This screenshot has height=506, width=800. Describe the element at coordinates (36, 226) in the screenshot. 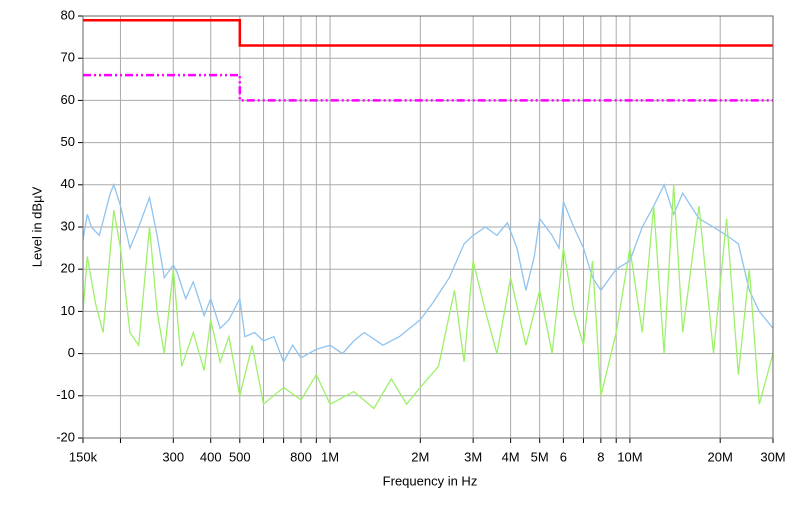

I see `y-axis-label: Level in dBµV` at that location.